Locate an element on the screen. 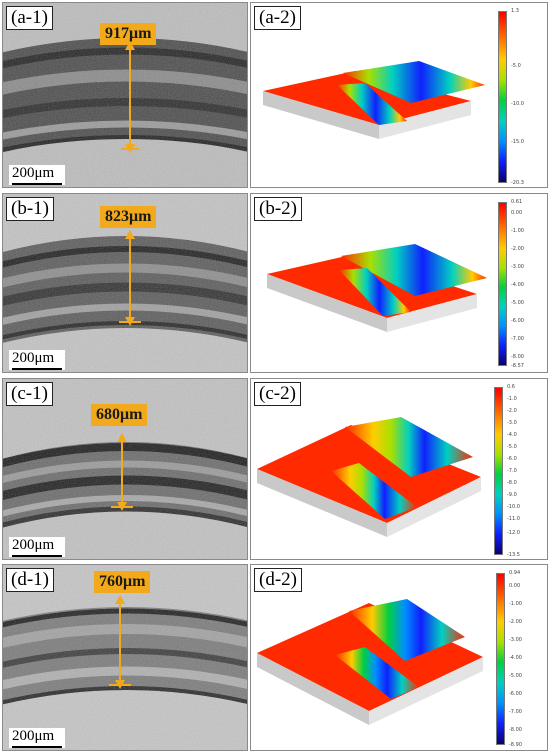 This screenshot has height=753, width=550. panel-label: (d-1) is located at coordinates (30, 580).